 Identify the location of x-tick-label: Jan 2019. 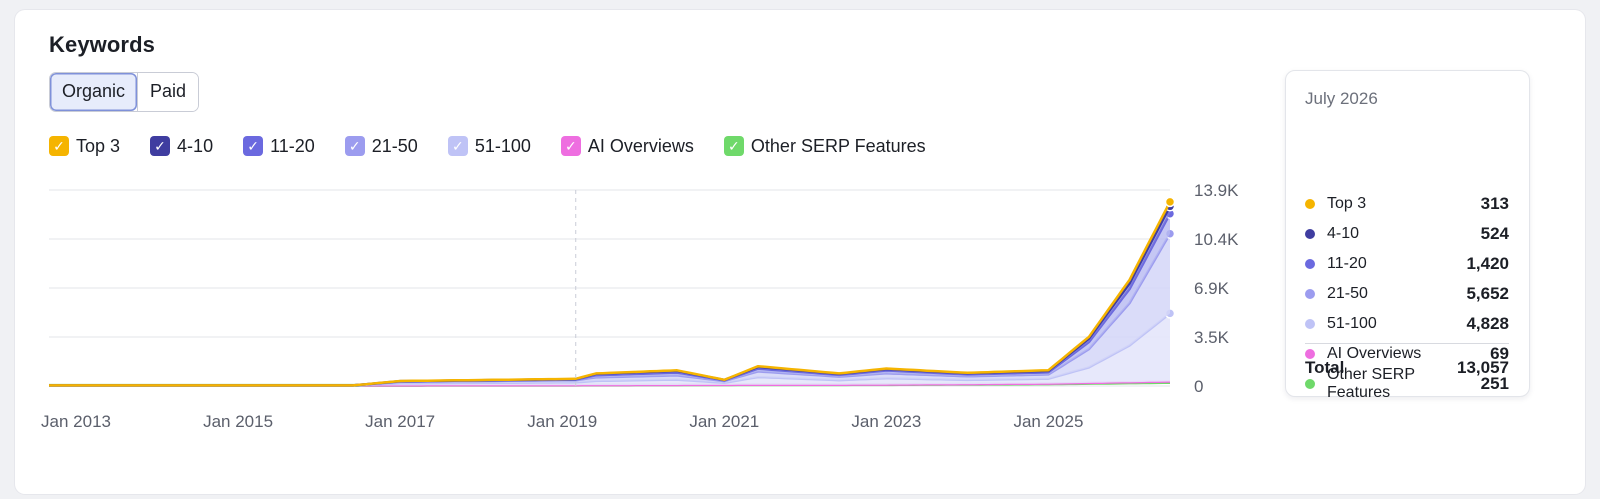
(562, 421).